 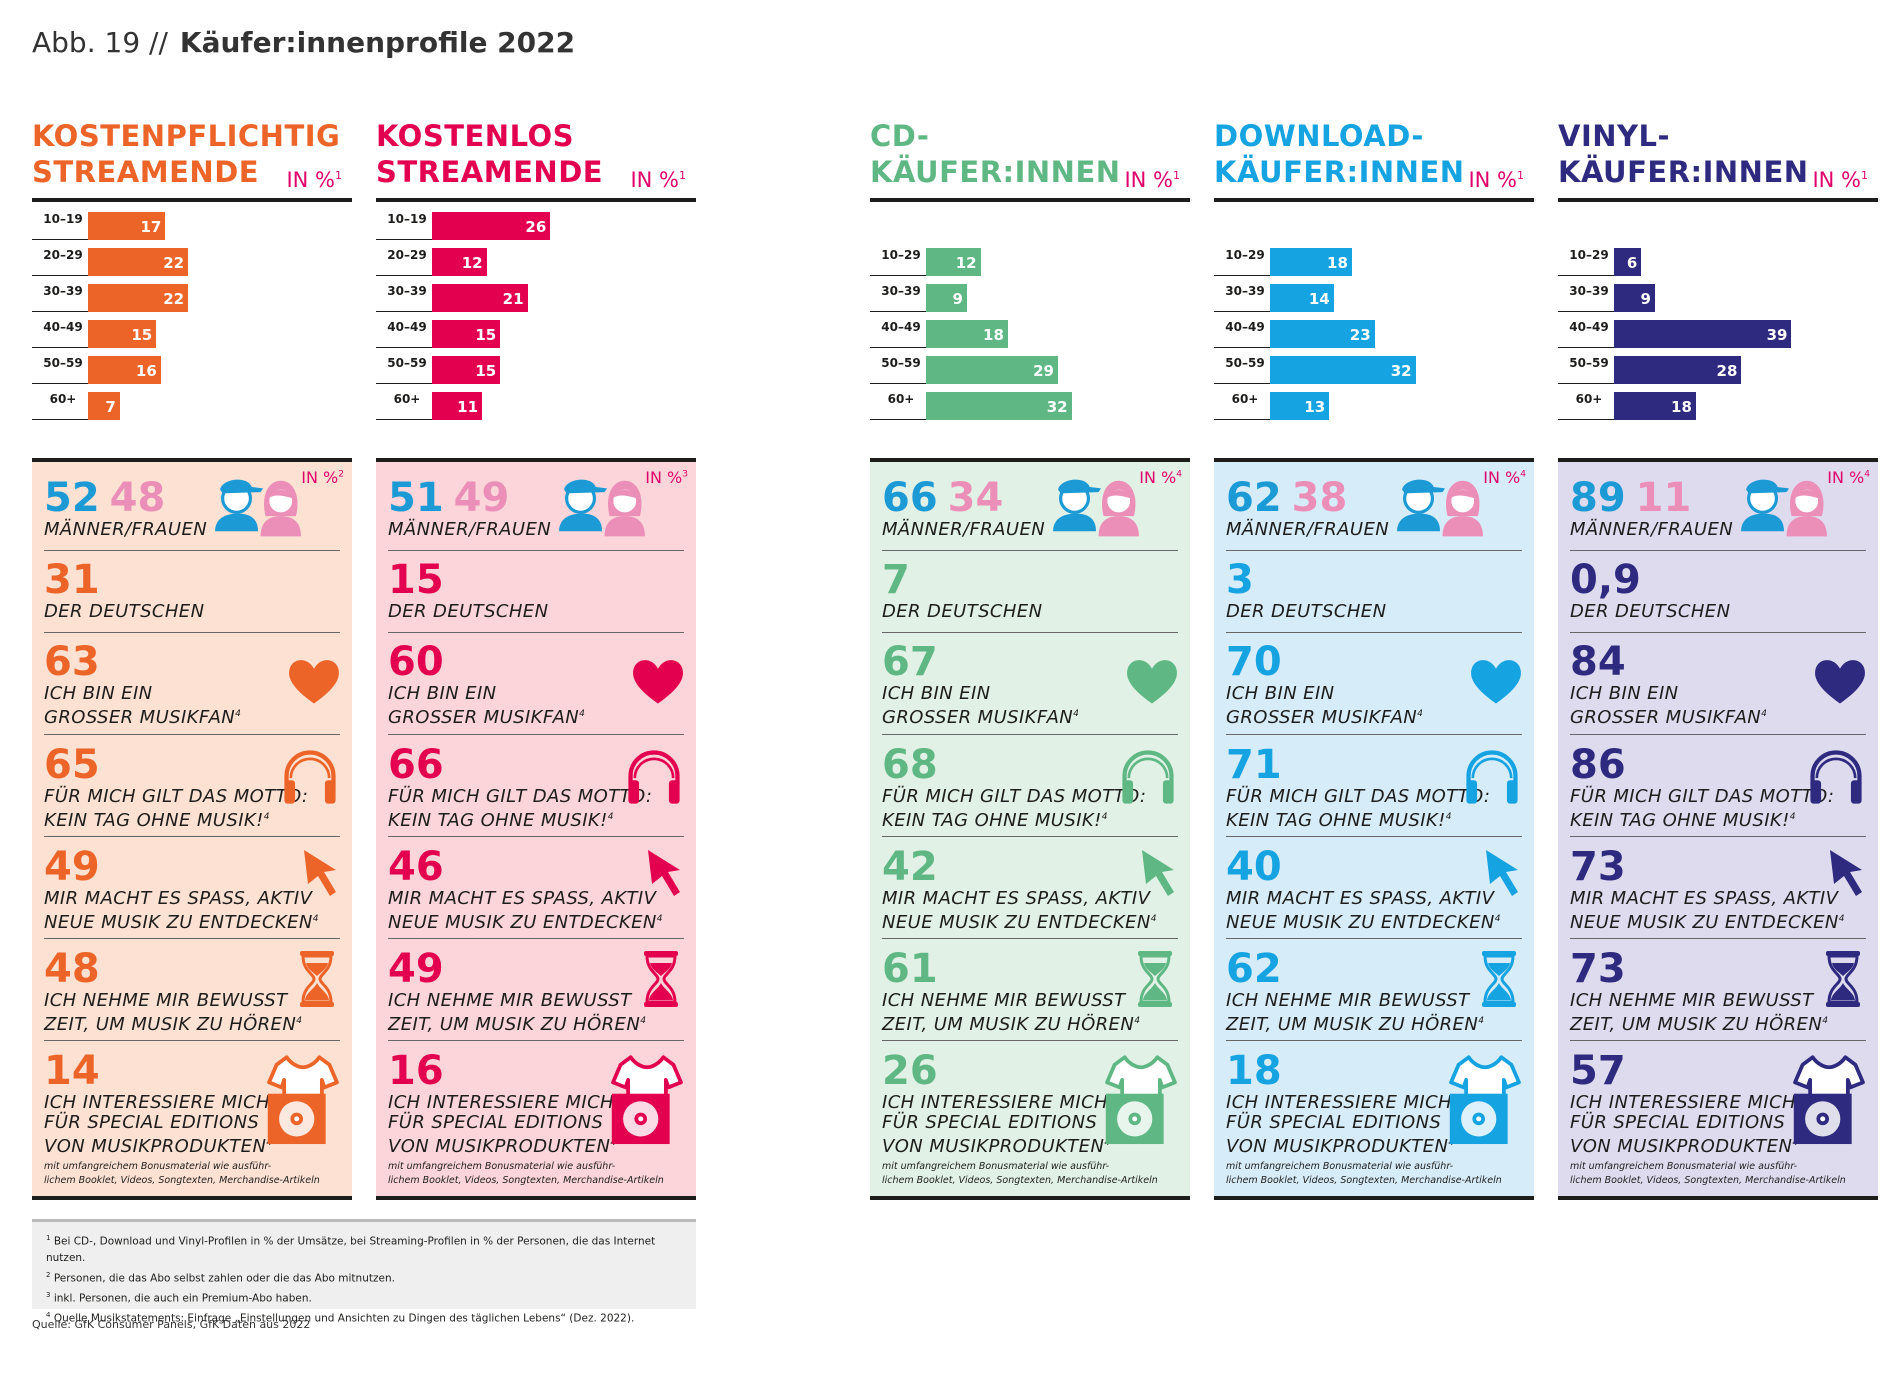 What do you see at coordinates (1374, 1023) in the screenshot?
I see `stat-label: ZEIT, UM MUSIK ZU HÖREN4` at bounding box center [1374, 1023].